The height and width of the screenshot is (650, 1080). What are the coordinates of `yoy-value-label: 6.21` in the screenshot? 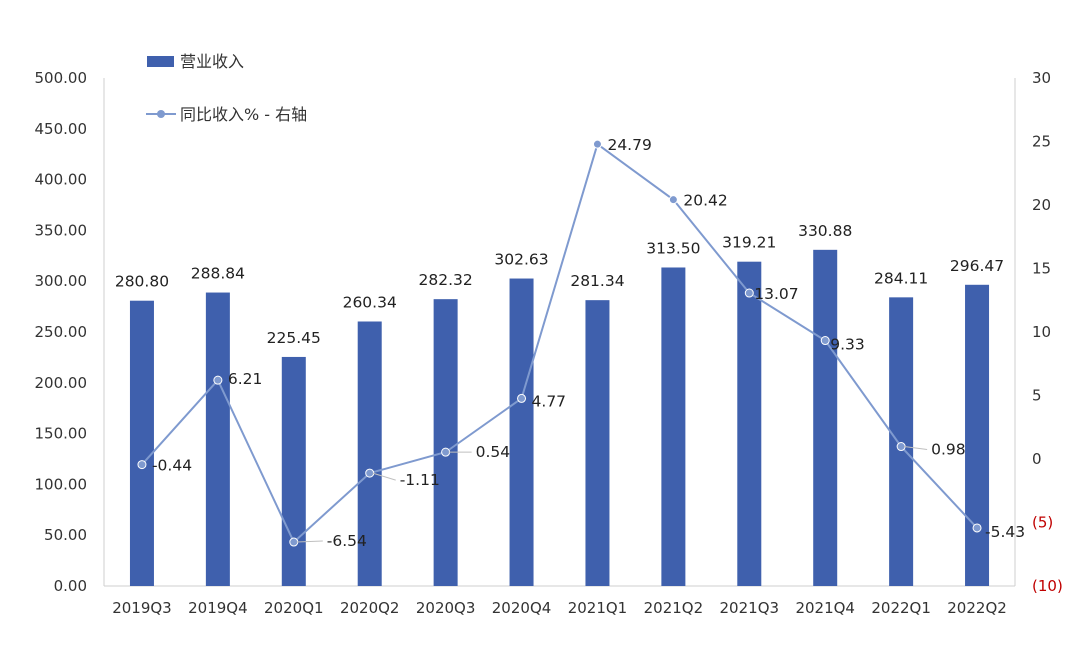 It's located at (245, 379).